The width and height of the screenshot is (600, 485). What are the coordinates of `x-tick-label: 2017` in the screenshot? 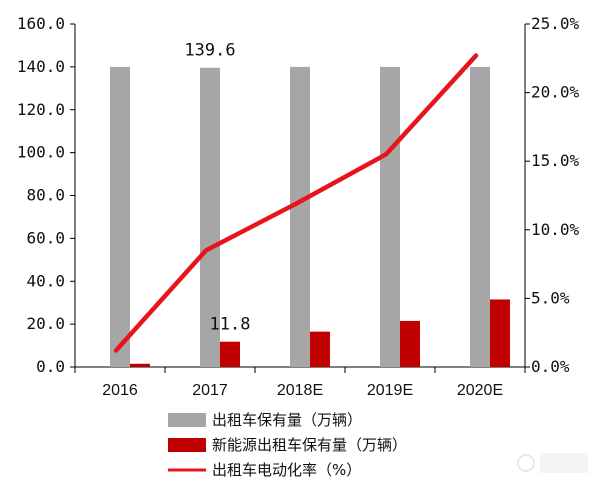 It's located at (210, 390).